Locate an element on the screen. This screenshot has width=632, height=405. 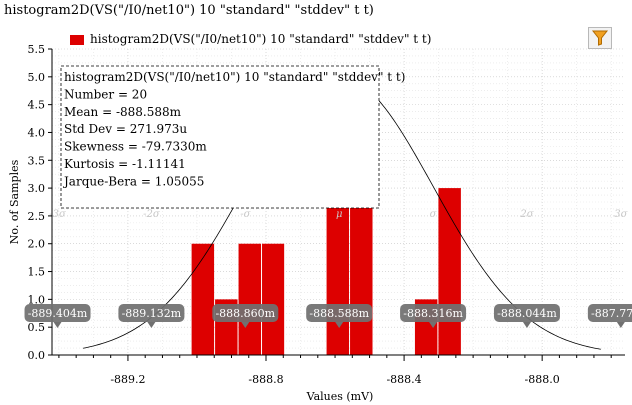
sigma-label: -2σ is located at coordinates (152, 214).